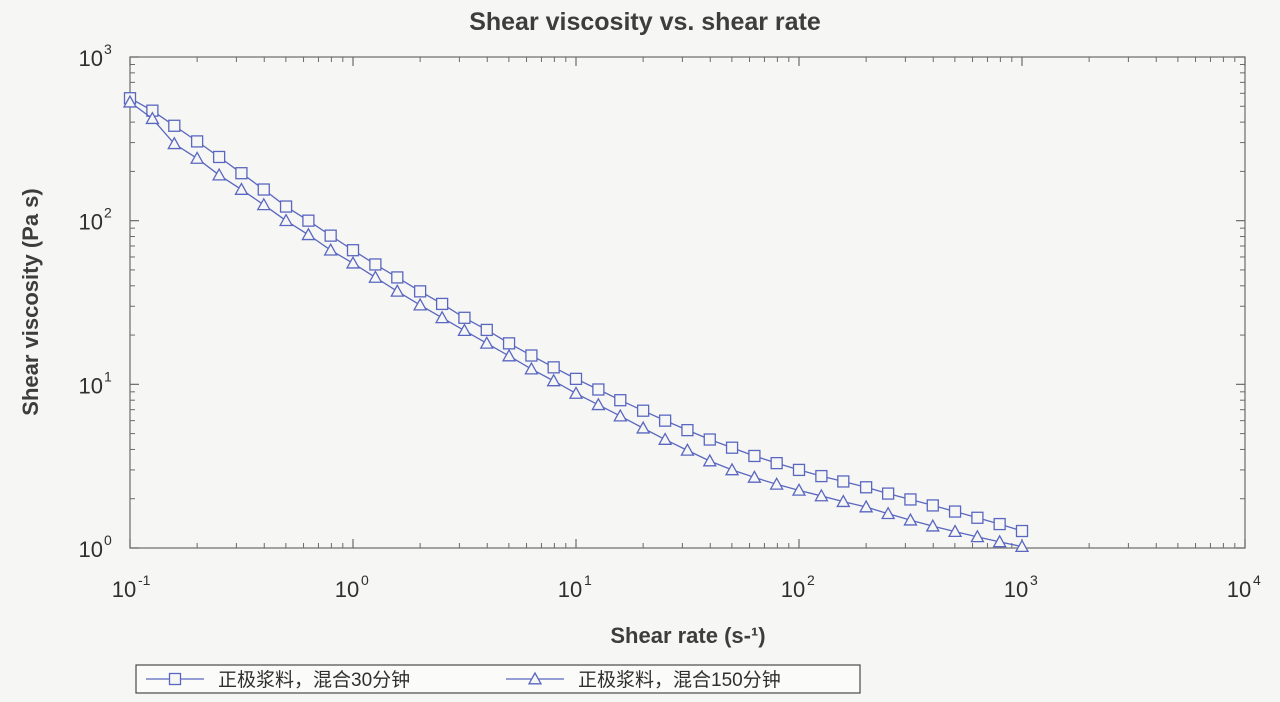  I want to click on legend-label: 正极浆料，混合30分钟, so click(314, 680).